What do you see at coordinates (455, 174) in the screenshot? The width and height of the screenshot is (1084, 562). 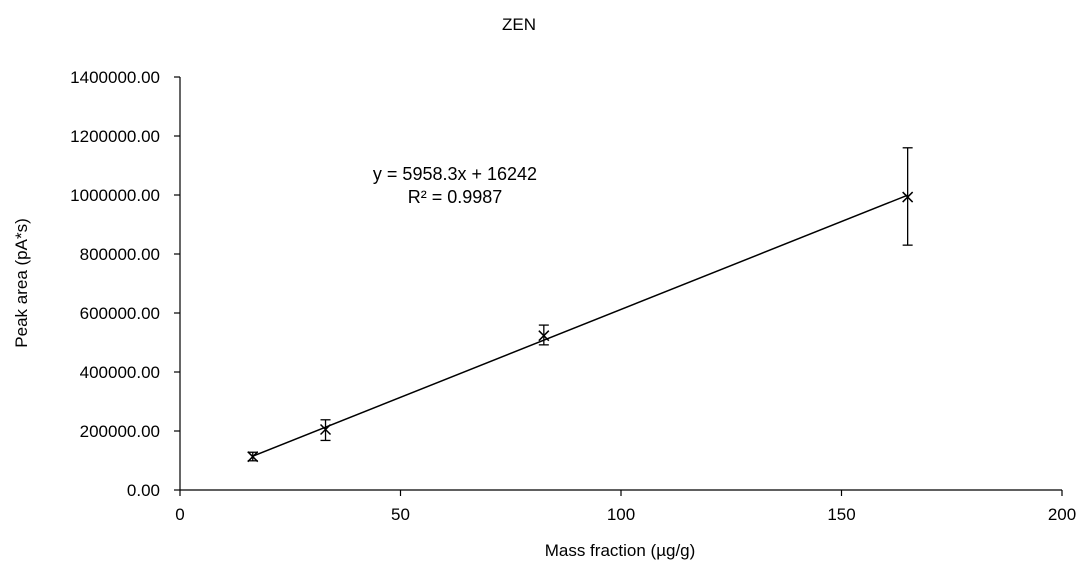 I see `equation-label: y = 5958.3x + 16242` at bounding box center [455, 174].